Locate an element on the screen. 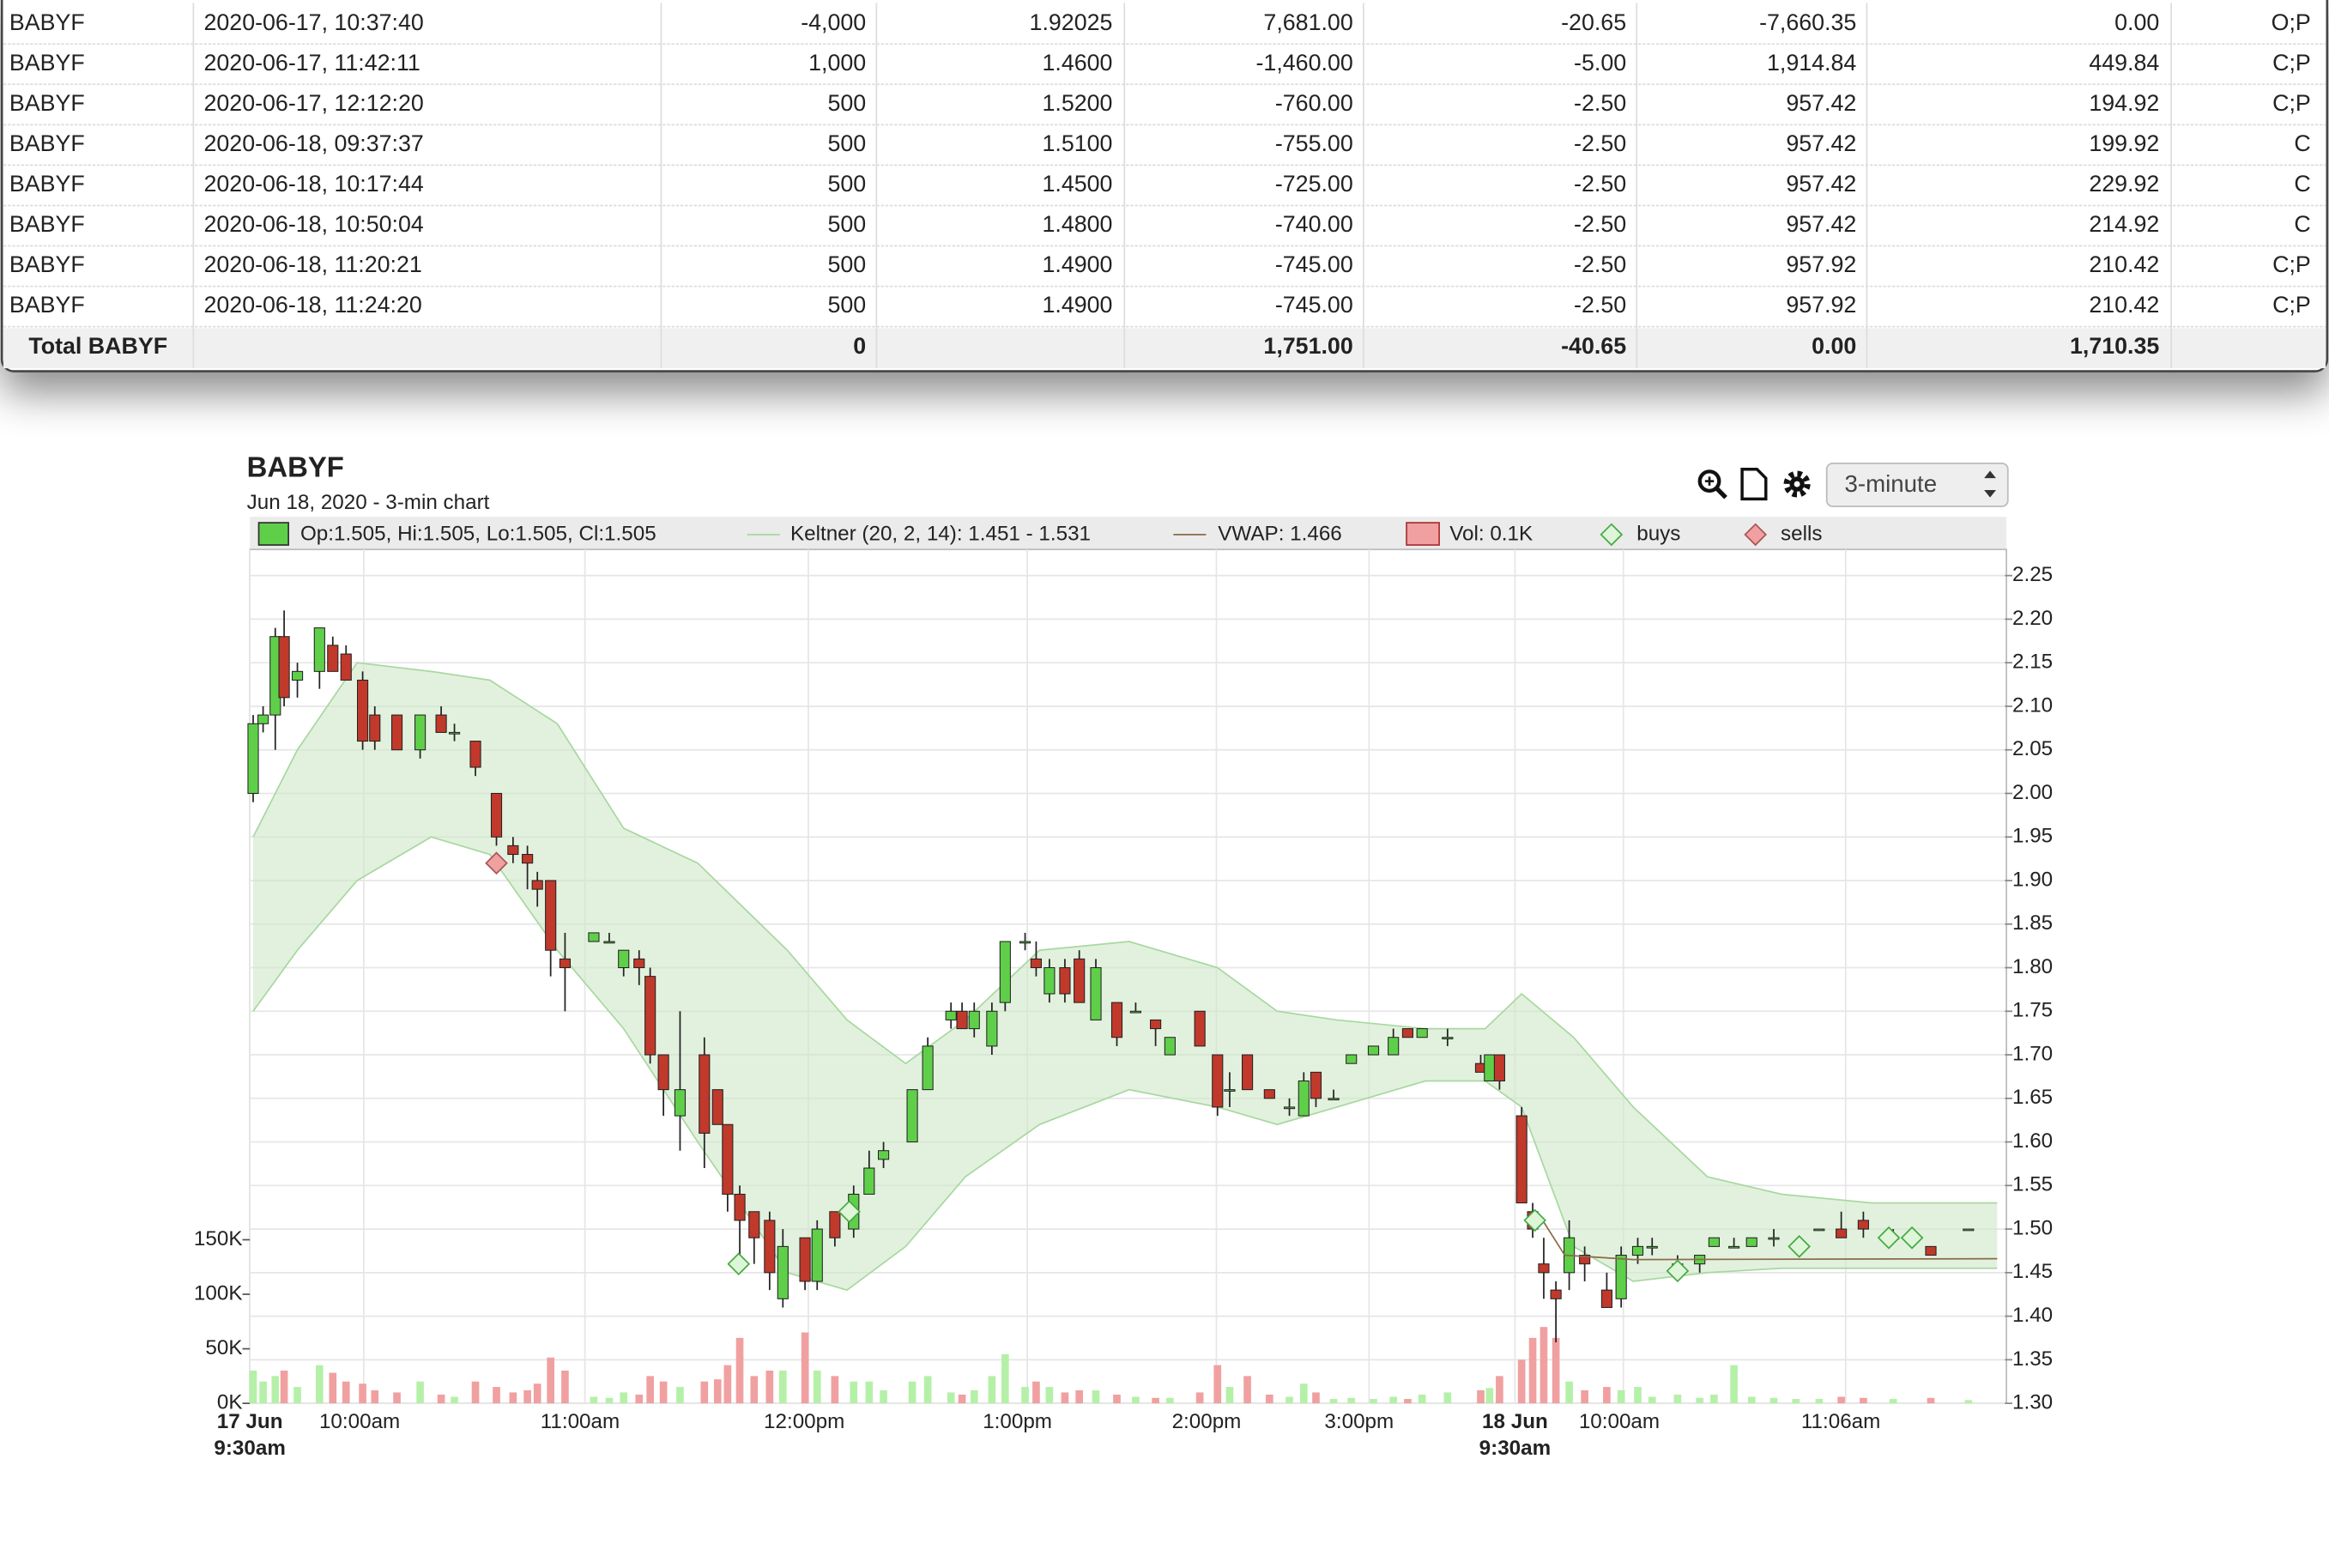 The image size is (2329, 1568). y-tick-label: 1.60 is located at coordinates (2032, 1141).